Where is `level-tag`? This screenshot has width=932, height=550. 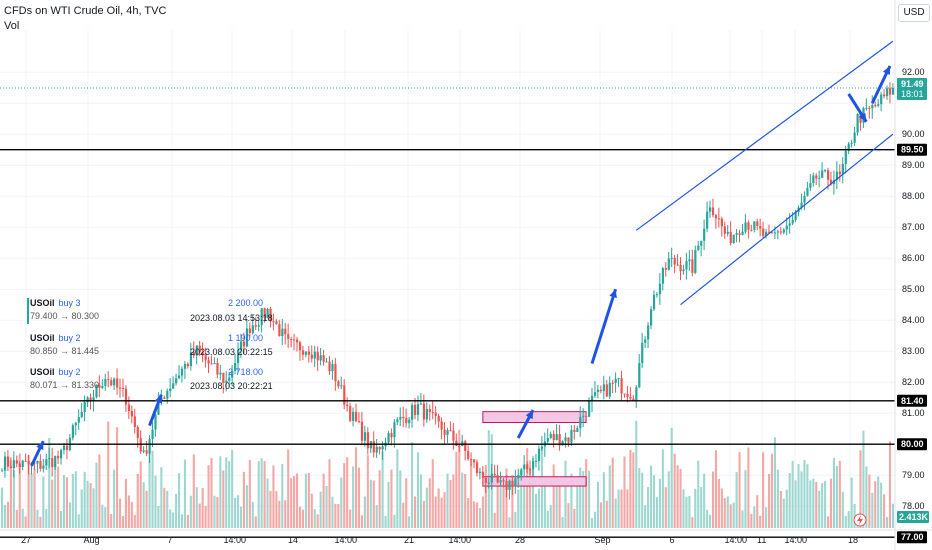 level-tag is located at coordinates (912, 400).